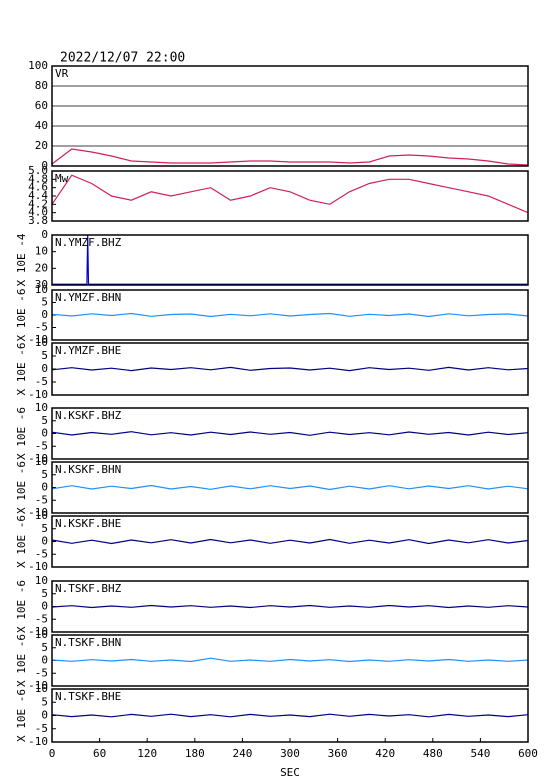 The width and height of the screenshot is (554, 781). Describe the element at coordinates (62, 178) in the screenshot. I see `panel-label: Mw` at that location.